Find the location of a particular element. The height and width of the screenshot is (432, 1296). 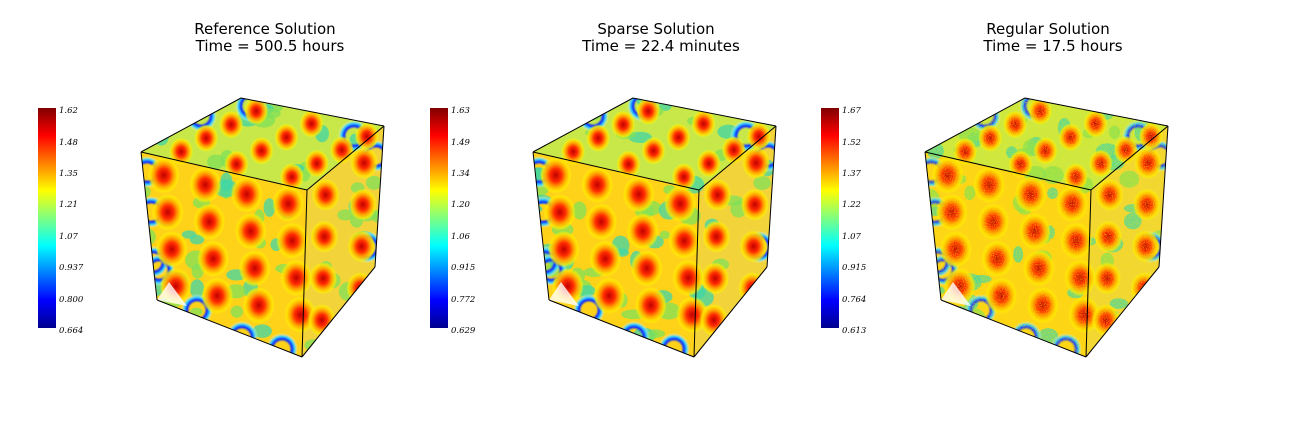

colorbar-tick: 1.22 is located at coordinates (851, 205).